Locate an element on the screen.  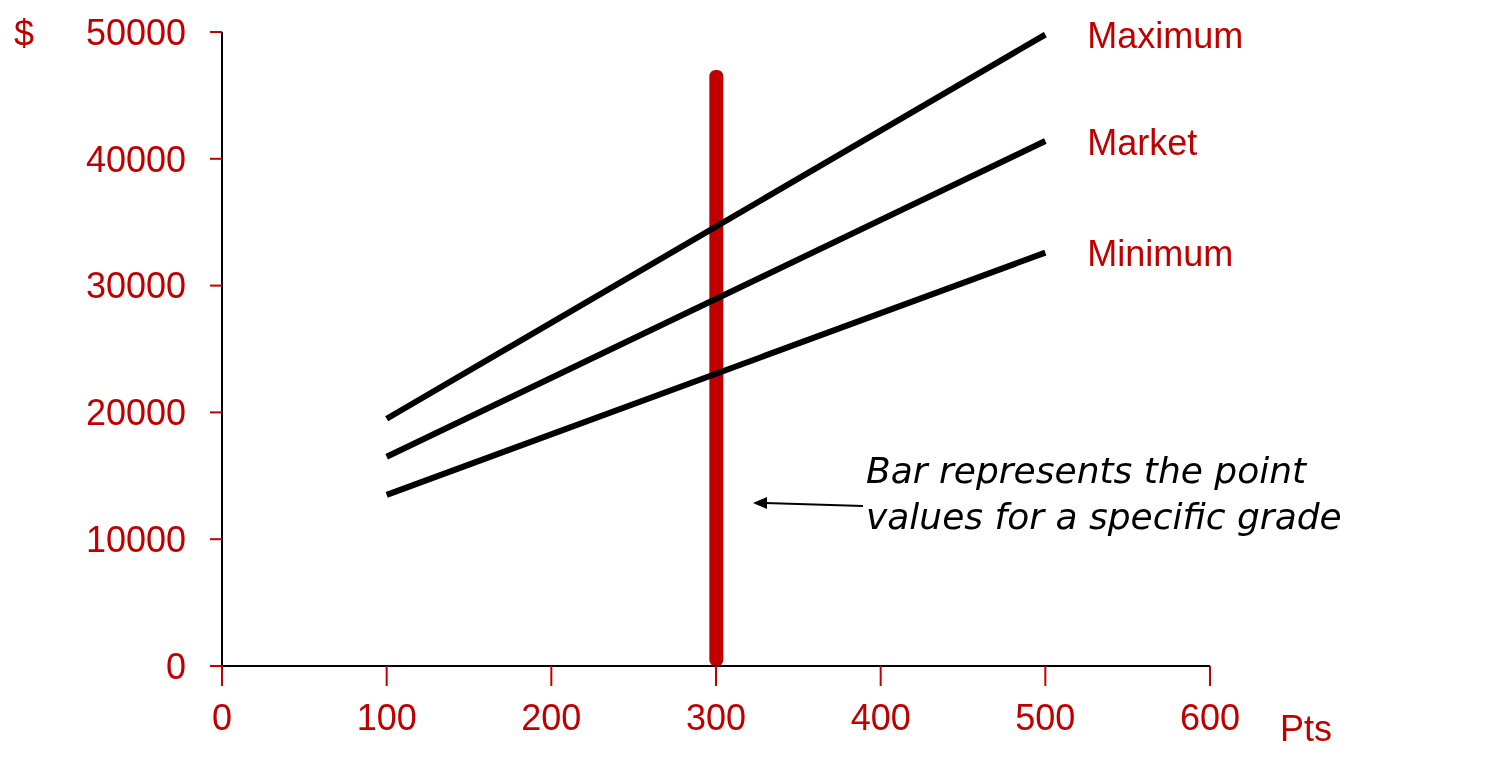
x-tick-label: 100 is located at coordinates (386, 717).